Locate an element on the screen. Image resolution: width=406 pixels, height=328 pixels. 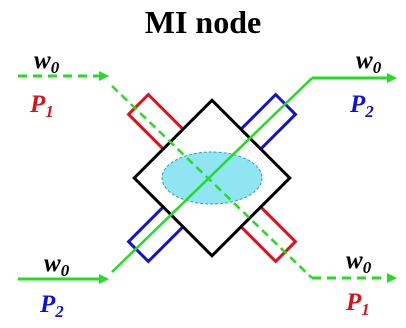
wave-label-bottom-left: w0 is located at coordinates (57, 265).